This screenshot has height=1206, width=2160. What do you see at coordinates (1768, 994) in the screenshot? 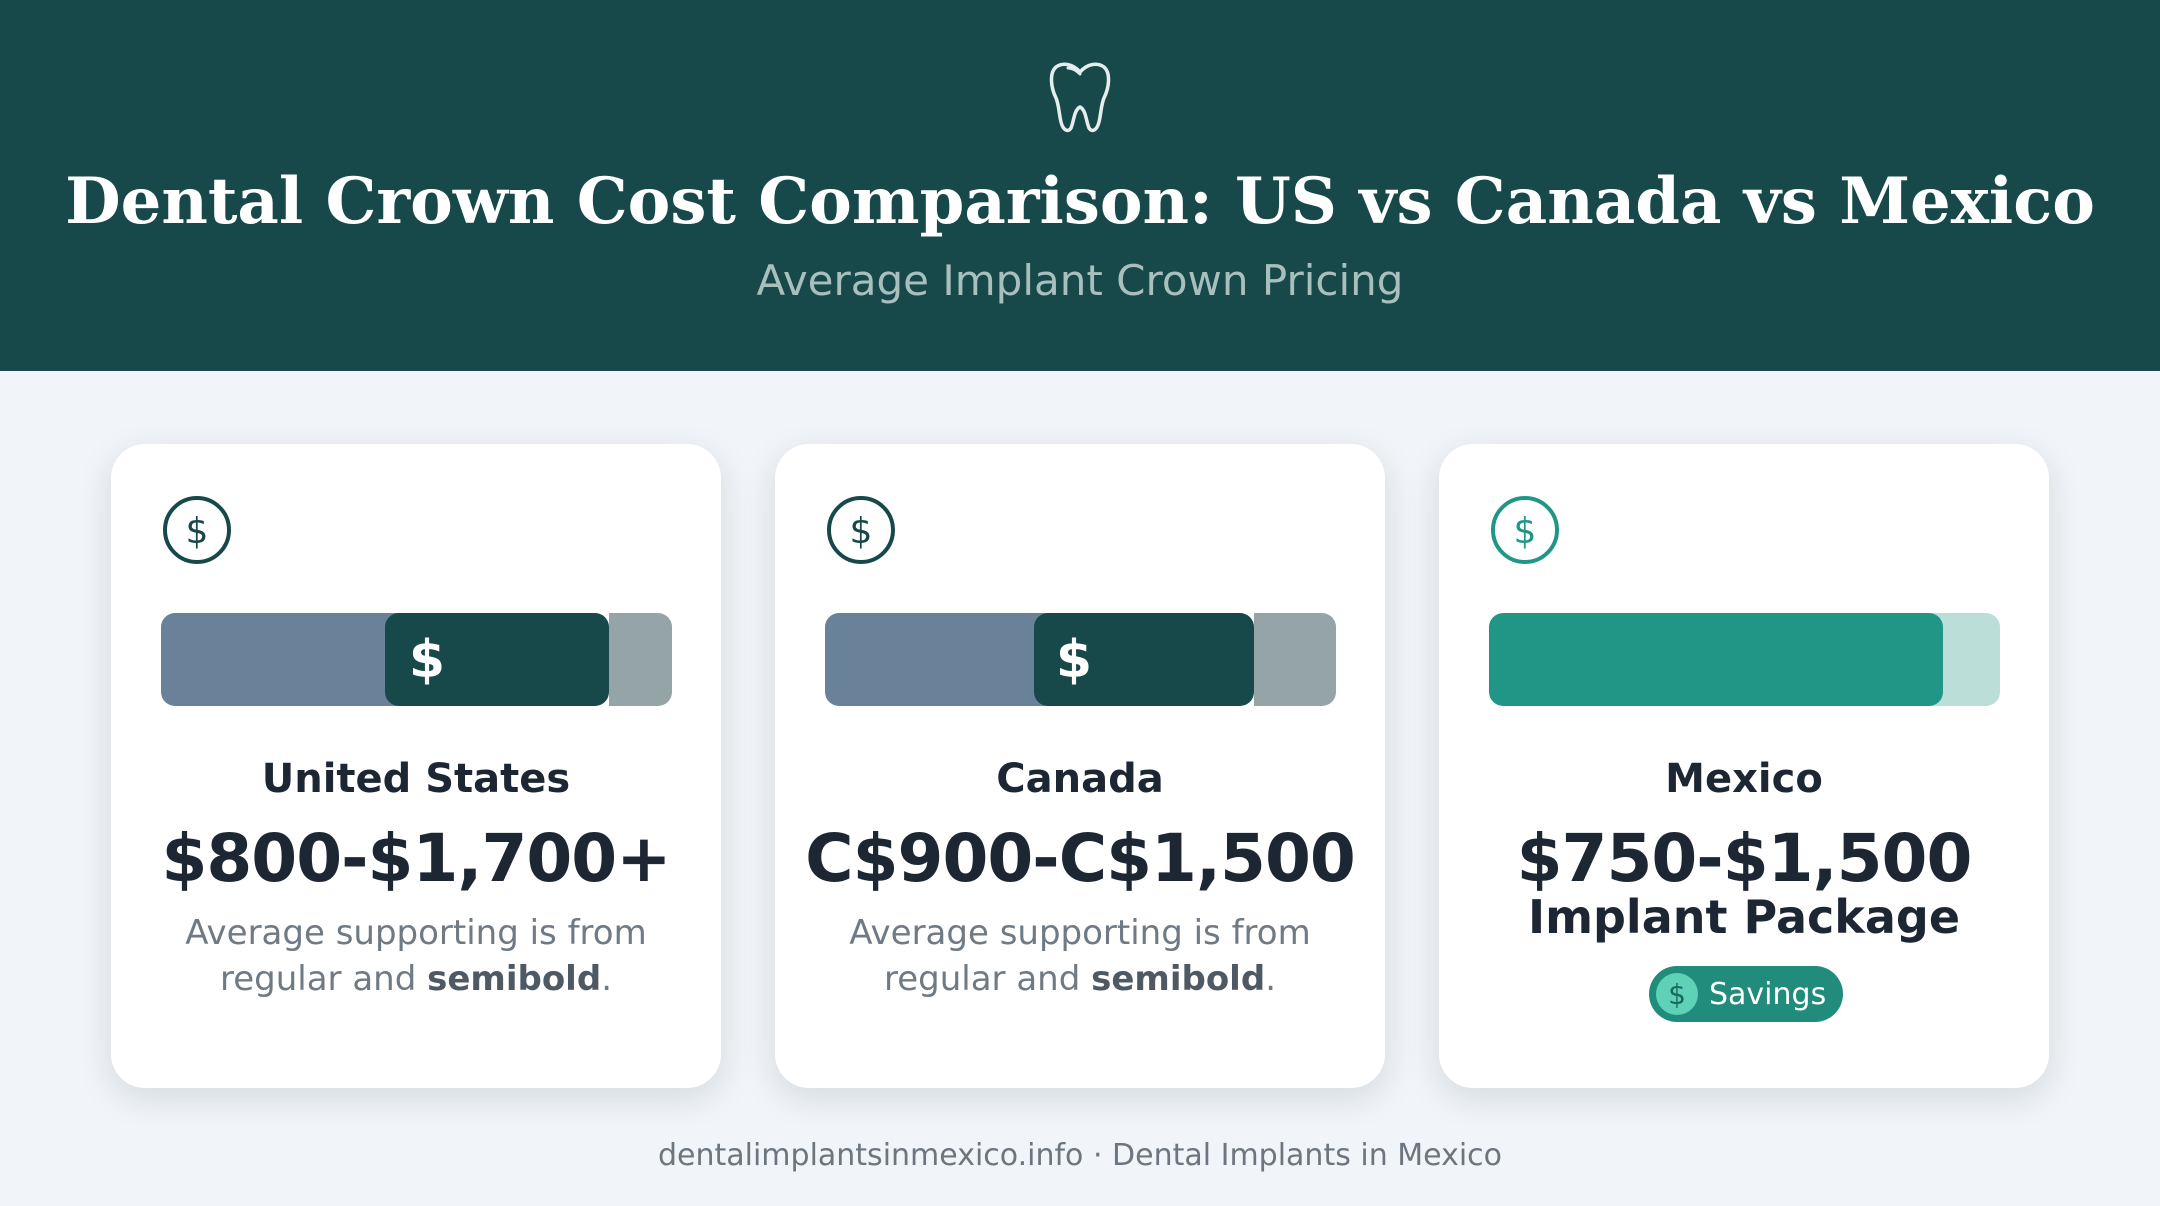
I see `savings-badge-label: Savings` at bounding box center [1768, 994].